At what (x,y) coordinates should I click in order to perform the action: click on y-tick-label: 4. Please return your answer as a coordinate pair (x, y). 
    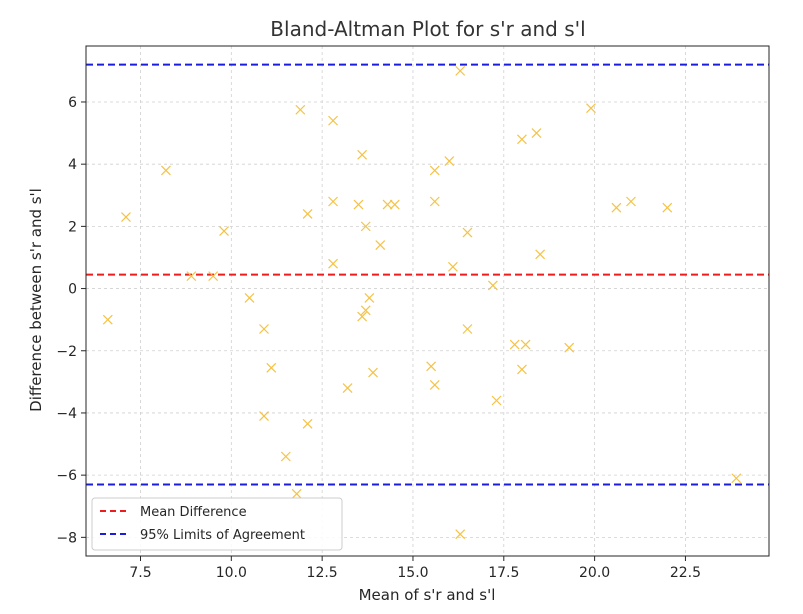
    Looking at the image, I should click on (72, 165).